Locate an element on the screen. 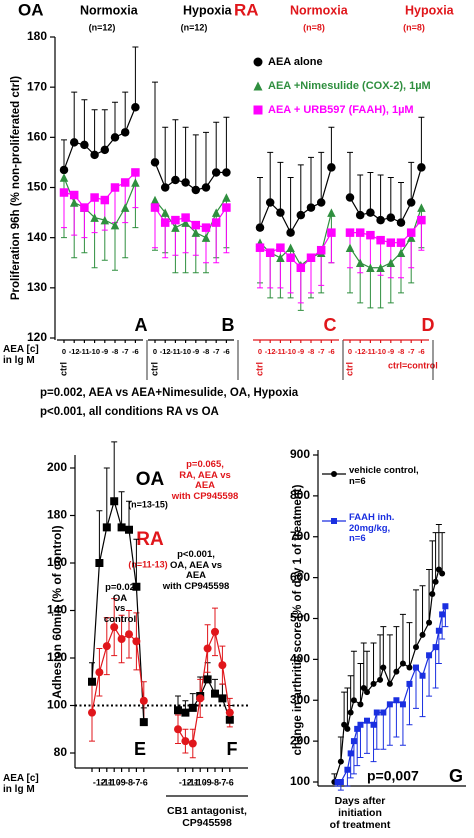 This screenshot has width=474, height=838. x-tick-label: -10 is located at coordinates (114, 782).